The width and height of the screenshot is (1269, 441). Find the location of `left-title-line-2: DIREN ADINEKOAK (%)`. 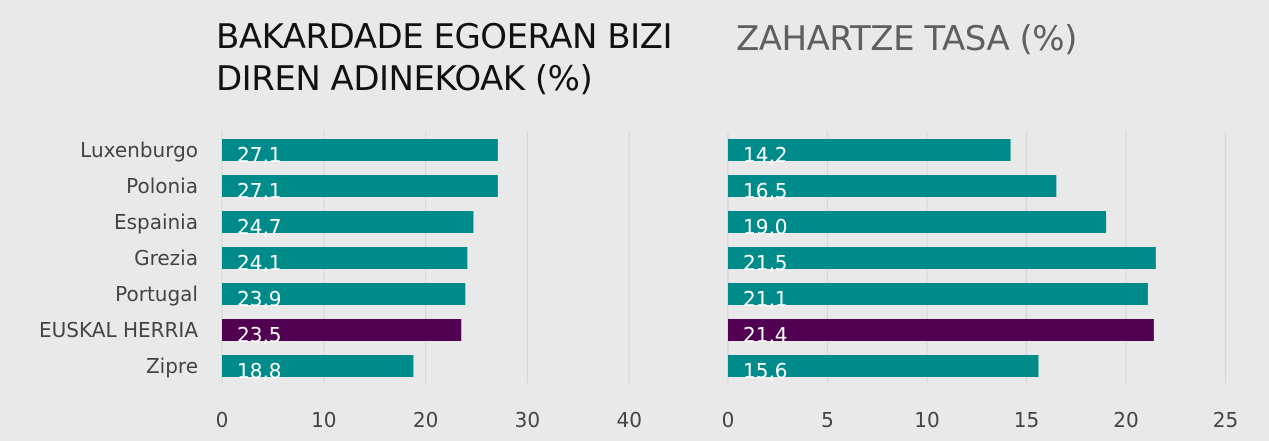

left-title-line-2: DIREN ADINEKOAK (%) is located at coordinates (404, 79).